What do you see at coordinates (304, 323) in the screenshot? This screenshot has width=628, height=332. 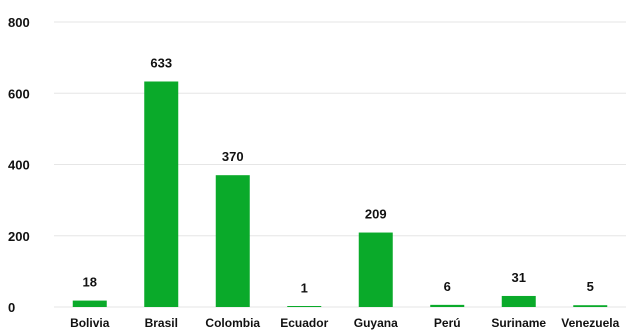 I see `x-tick-label-ecuador: Ecuador` at bounding box center [304, 323].